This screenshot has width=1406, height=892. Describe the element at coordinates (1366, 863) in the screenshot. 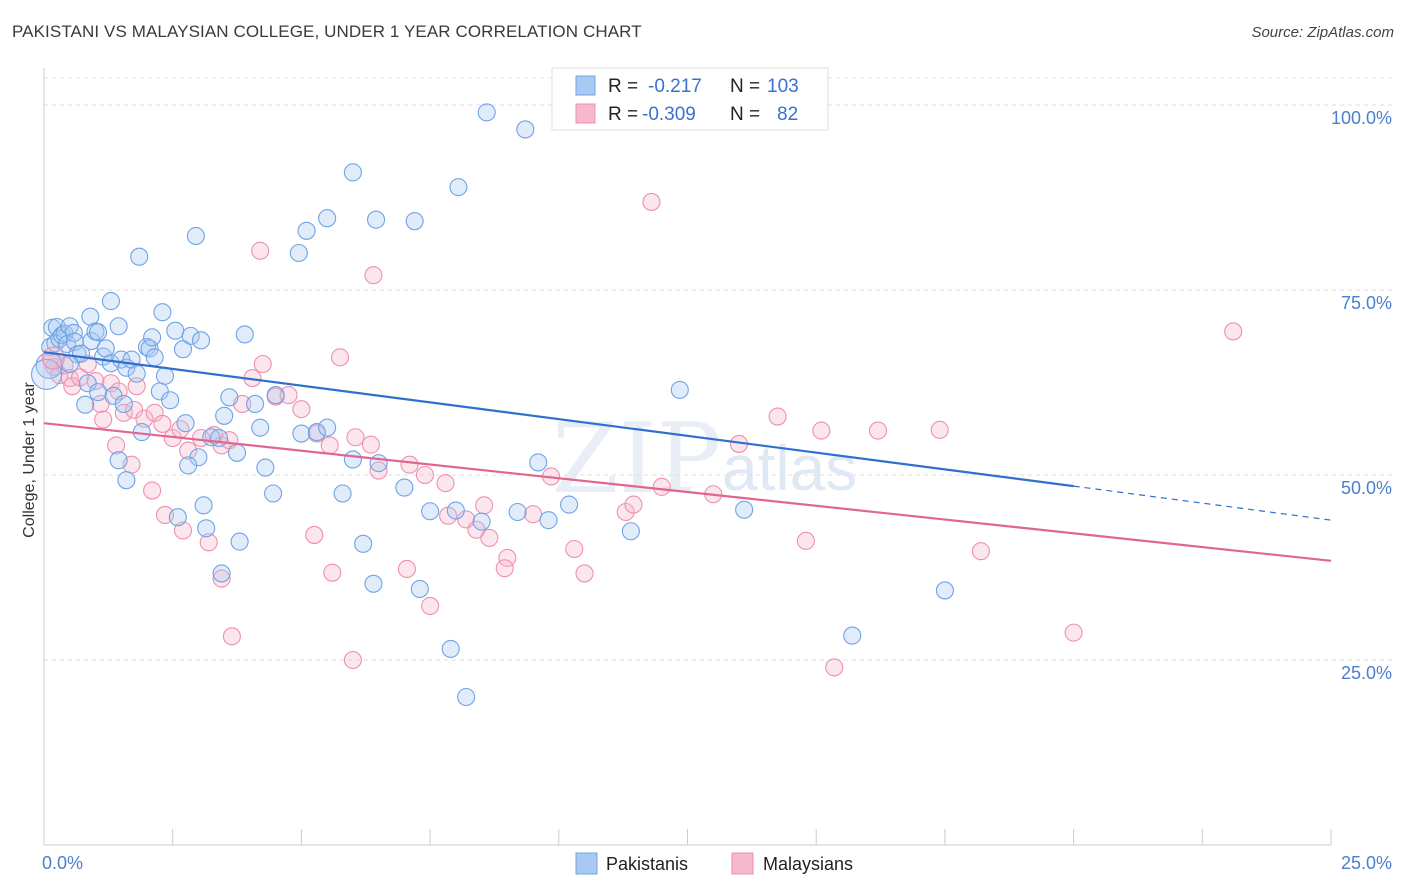

I see `x-tick-label: 25.0%` at that location.